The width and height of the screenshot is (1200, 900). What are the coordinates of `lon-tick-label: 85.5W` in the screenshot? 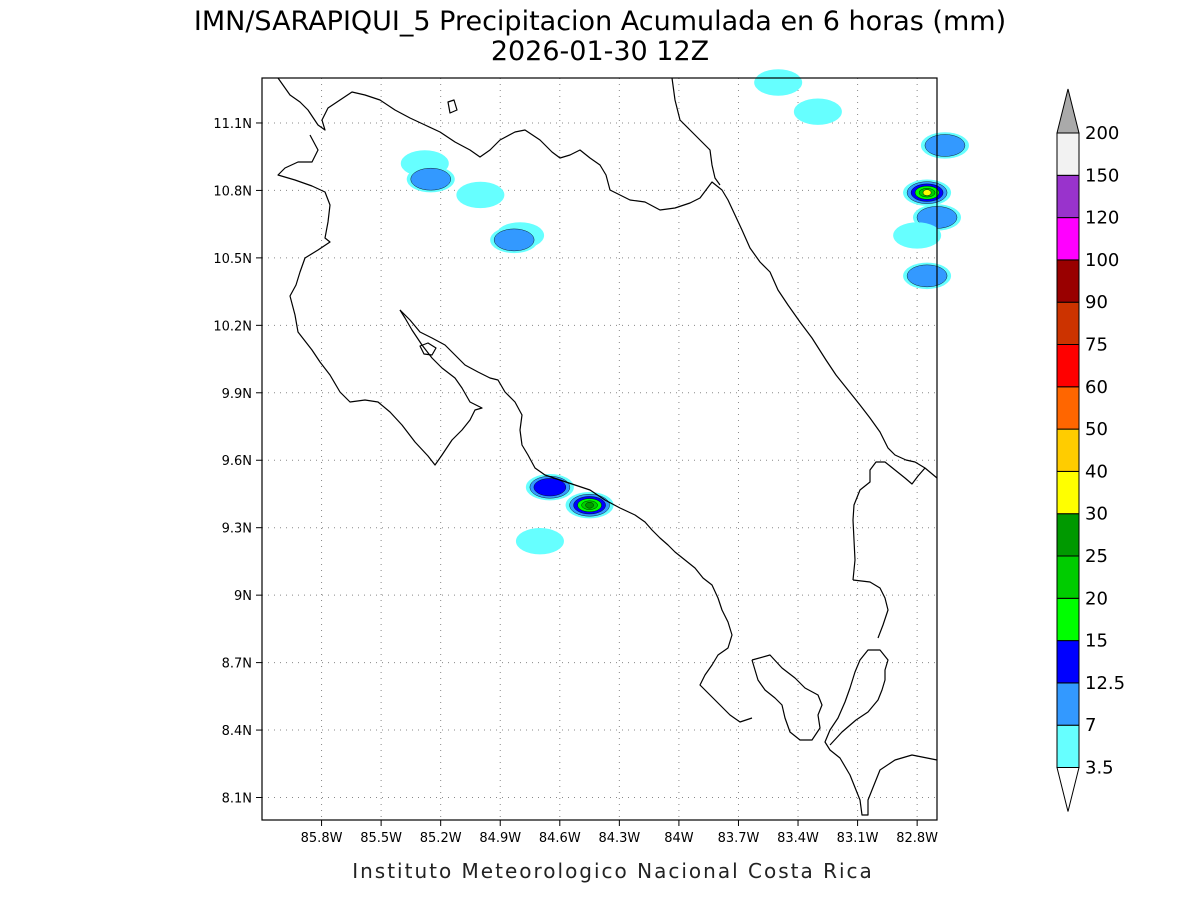 It's located at (381, 838).